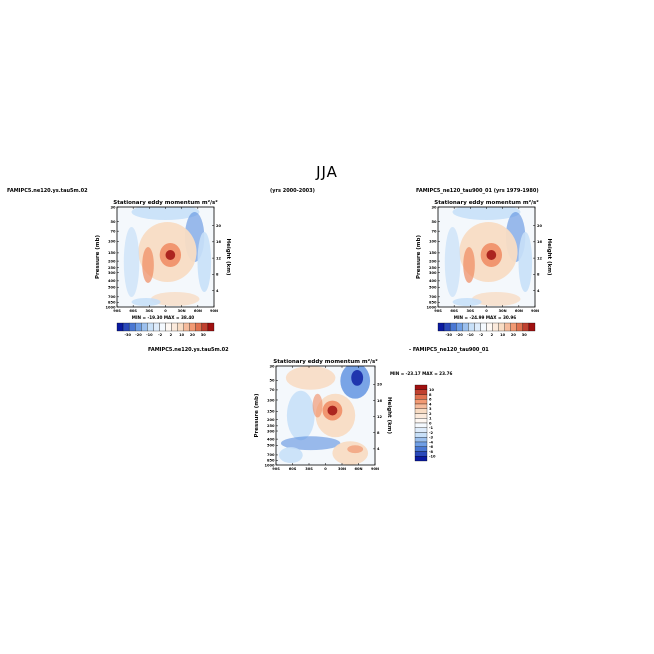 The width and height of the screenshot is (654, 654). Describe the element at coordinates (110, 307) in the screenshot. I see `y-tick-label: 1000` at that location.